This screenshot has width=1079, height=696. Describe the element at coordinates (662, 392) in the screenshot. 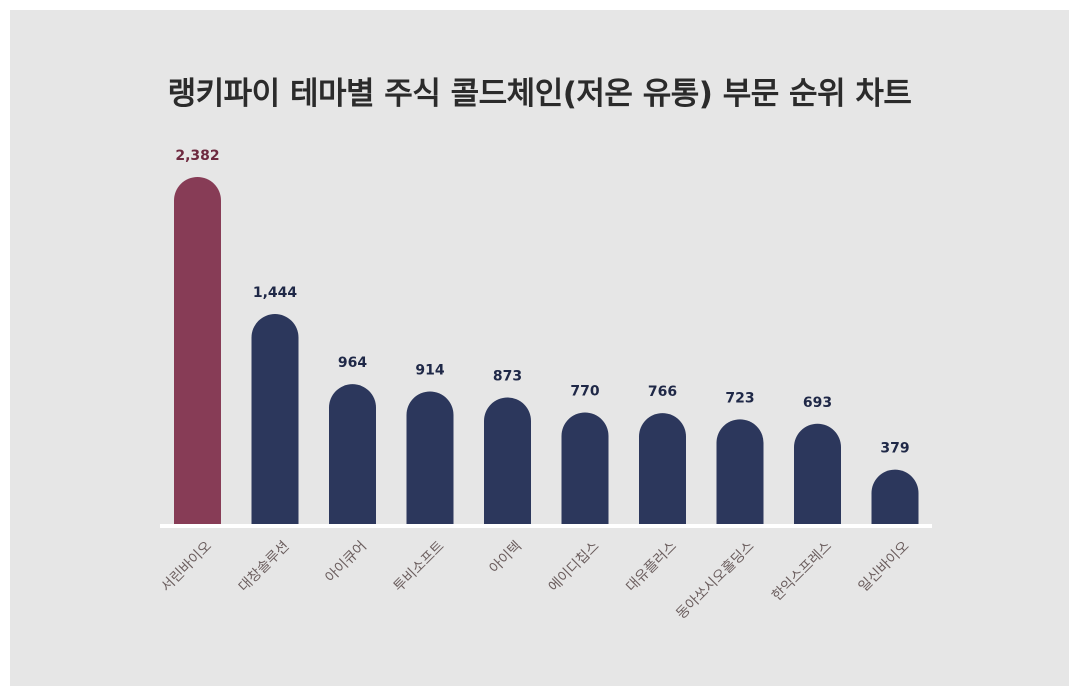

I see `value-label-7: 766` at that location.